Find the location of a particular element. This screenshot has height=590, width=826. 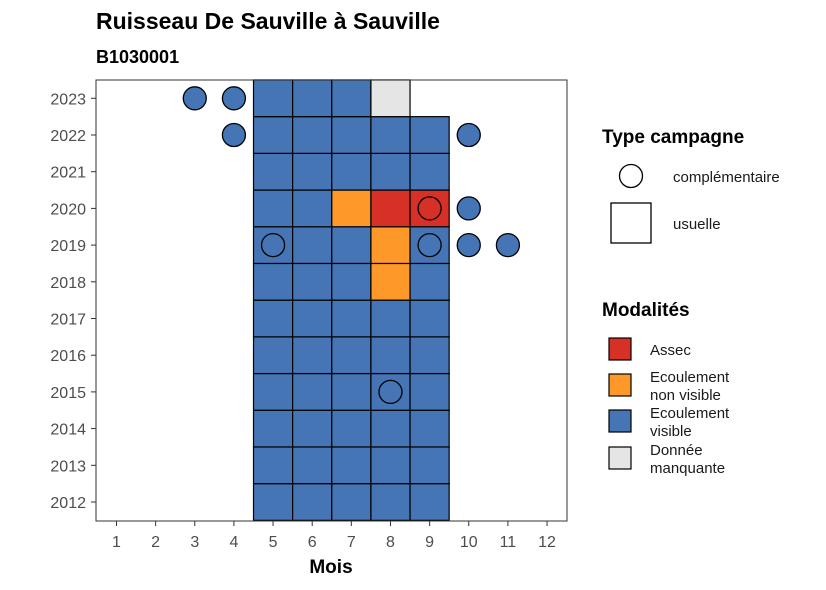

legend-key-usuelle is located at coordinates (631, 223).